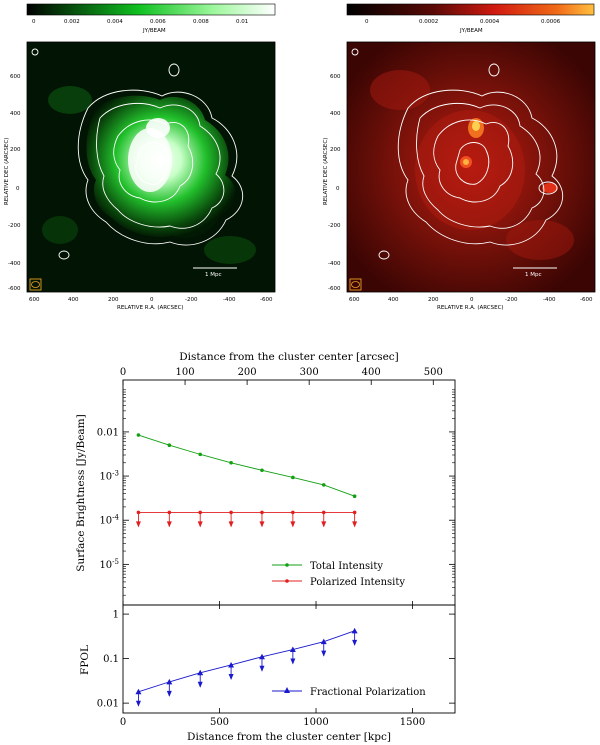 Image resolution: width=600 pixels, height=745 pixels. Describe the element at coordinates (281, 376) in the screenshot. I see `top-xticks: 0 100 200 300 400 500` at that location.